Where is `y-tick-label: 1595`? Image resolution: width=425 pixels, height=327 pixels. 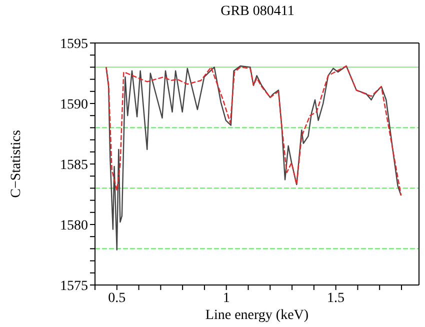 y-tick-label: 1595 is located at coordinates (74, 44).